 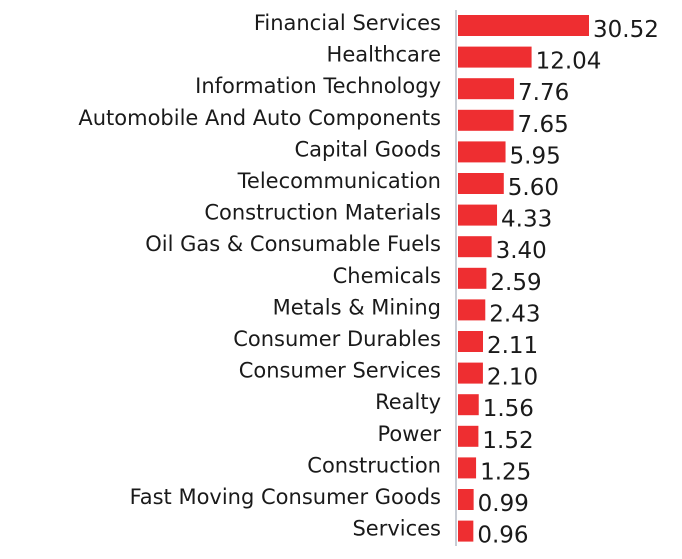 I want to click on value-label: 1.25, so click(x=505, y=472).